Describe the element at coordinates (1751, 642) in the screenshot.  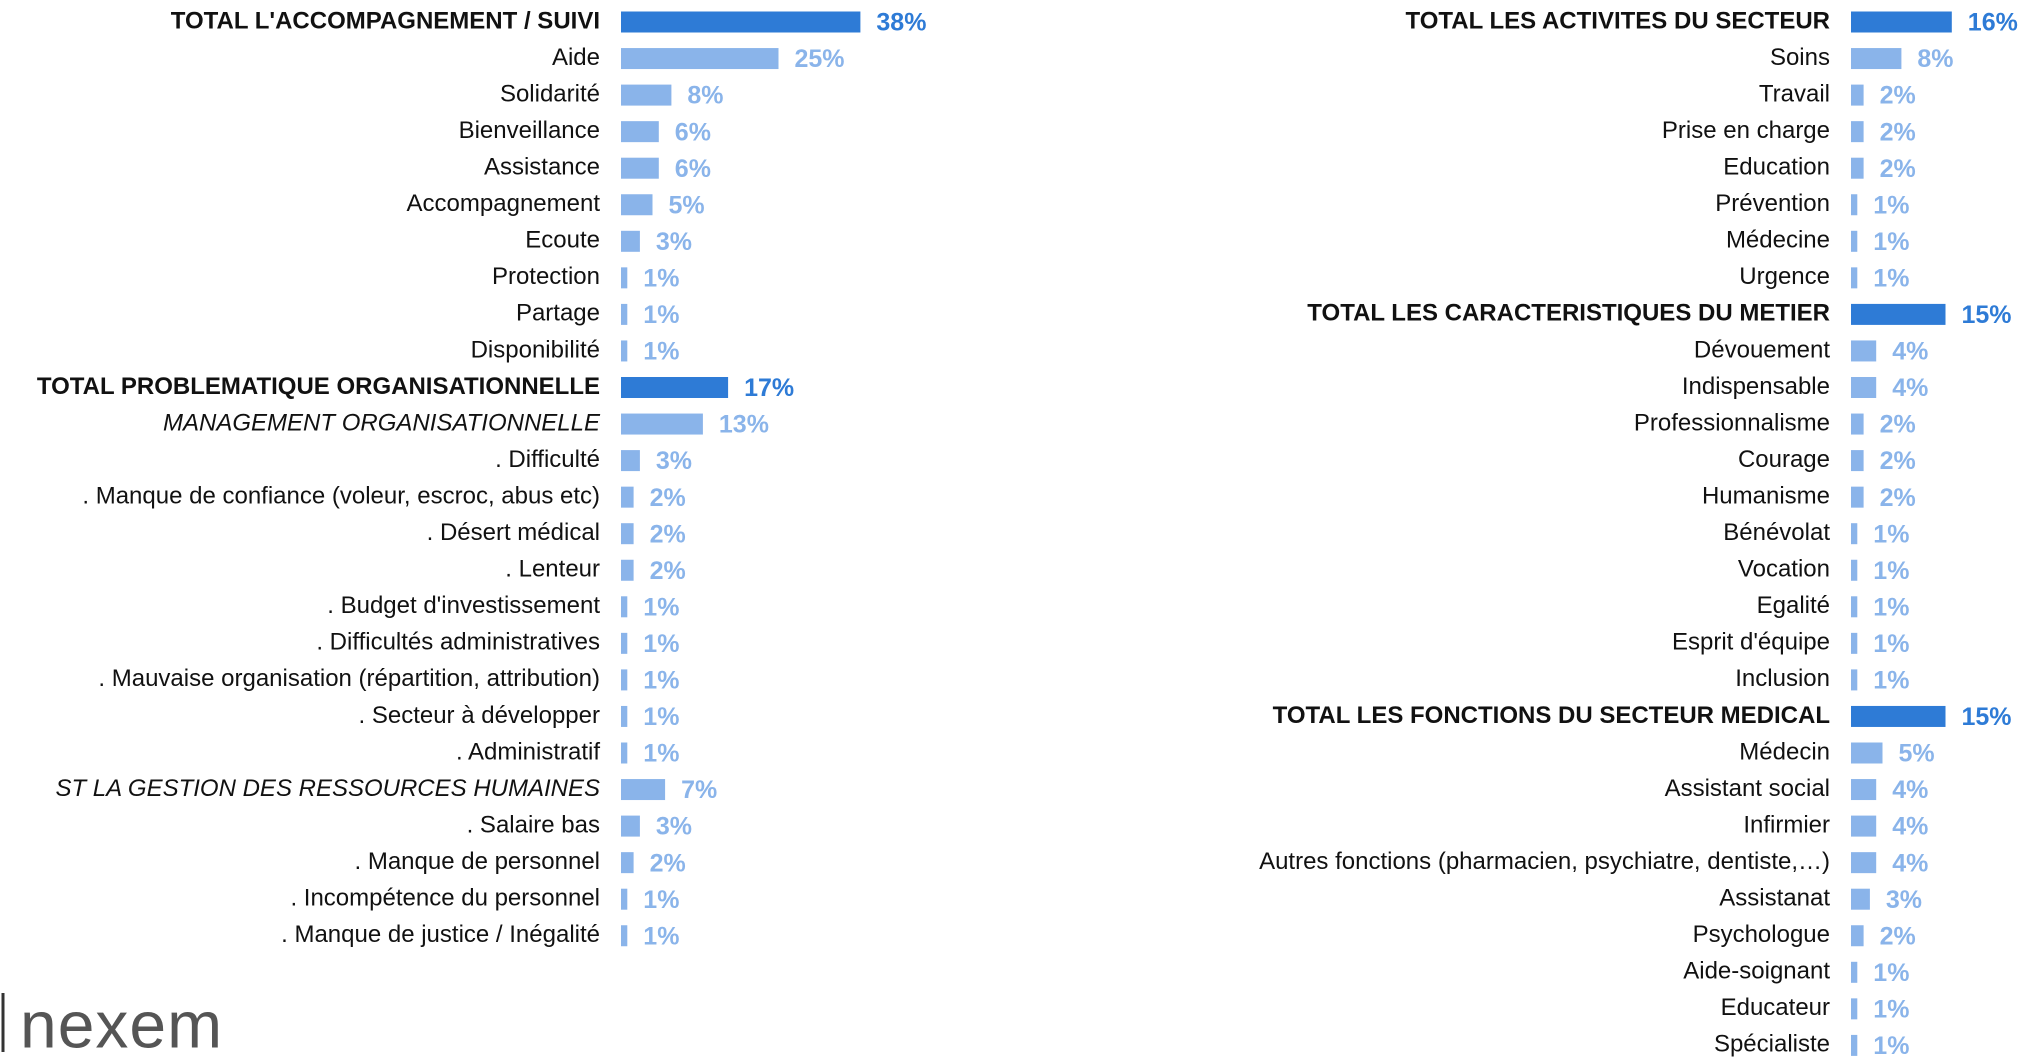
I see `category-label: Esprit d'équipe` at that location.